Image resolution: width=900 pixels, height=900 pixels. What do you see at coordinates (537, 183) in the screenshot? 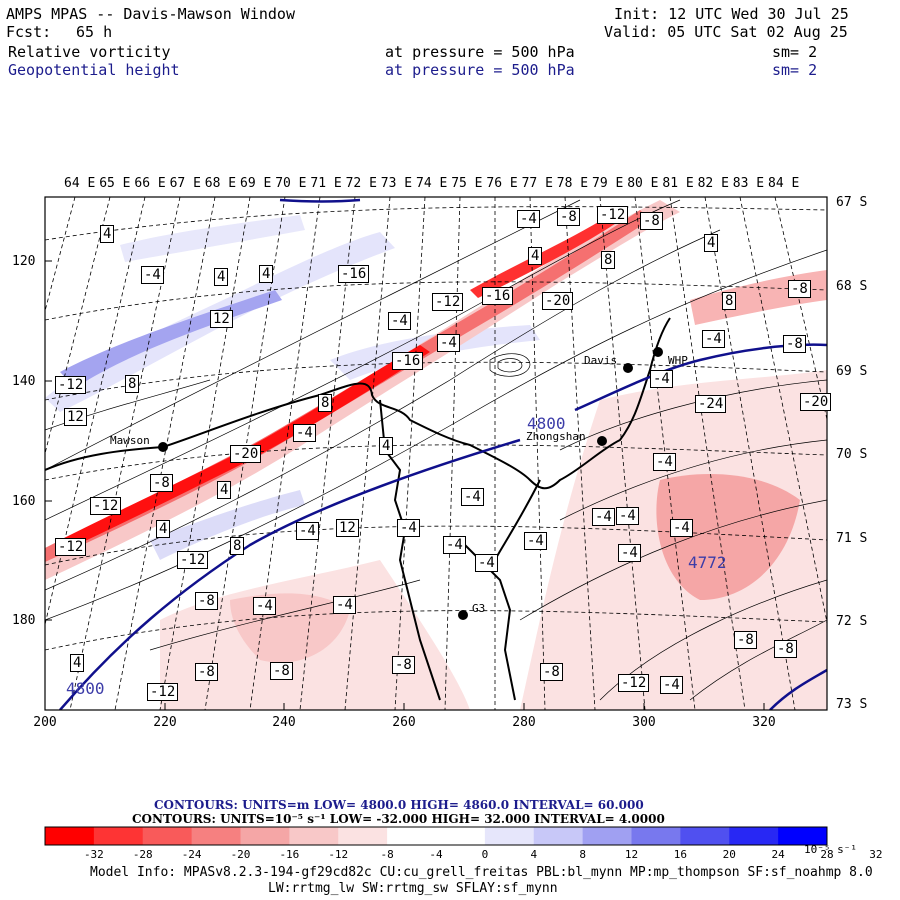
I see `longitude-label: 77 E` at bounding box center [537, 183].